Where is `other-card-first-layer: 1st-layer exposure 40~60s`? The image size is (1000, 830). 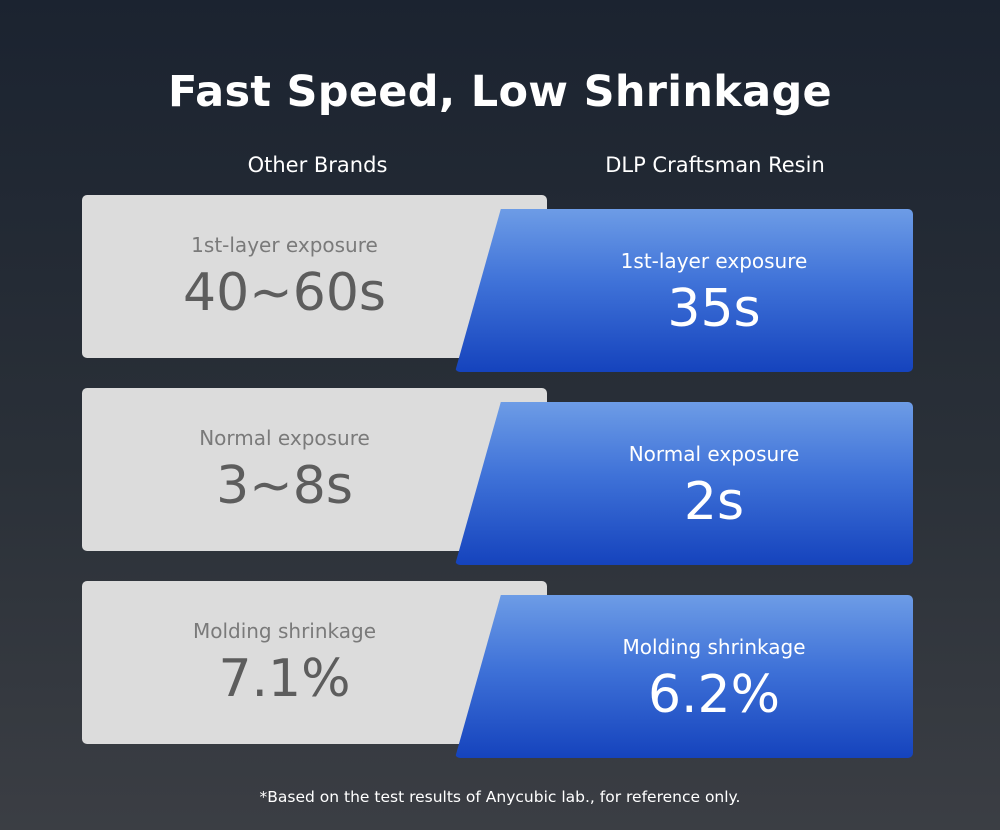
other-card-first-layer: 1st-layer exposure 40~60s is located at coordinates (314, 276).